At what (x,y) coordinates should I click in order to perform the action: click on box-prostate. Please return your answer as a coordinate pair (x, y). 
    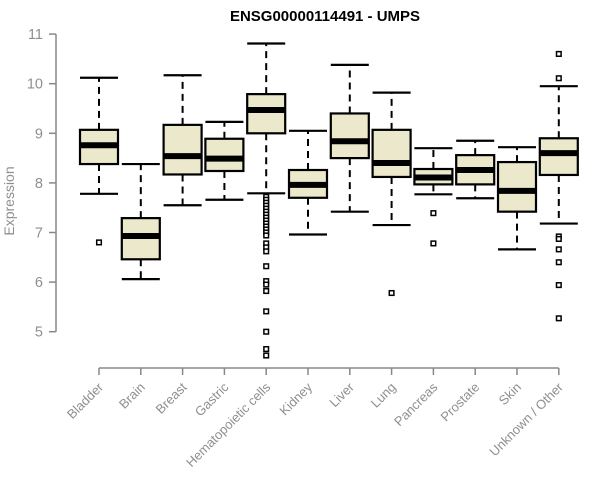
    Looking at the image, I should click on (475, 169).